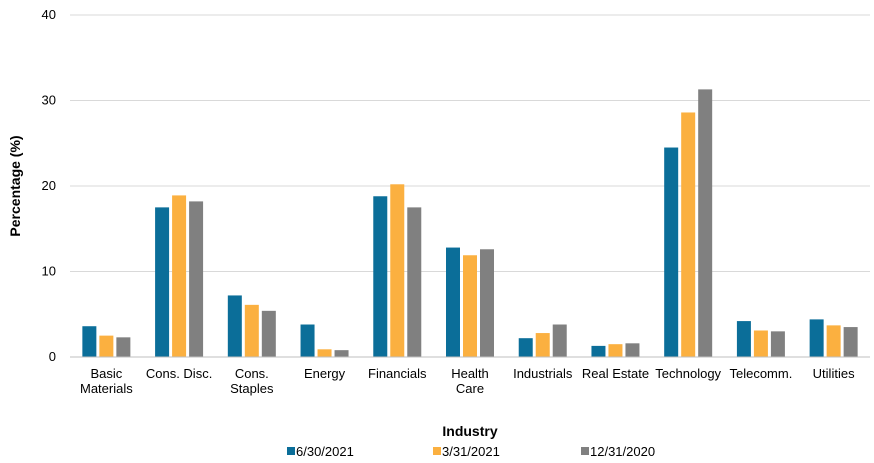  Describe the element at coordinates (252, 388) in the screenshot. I see `x-tick-label-line: Staples` at that location.